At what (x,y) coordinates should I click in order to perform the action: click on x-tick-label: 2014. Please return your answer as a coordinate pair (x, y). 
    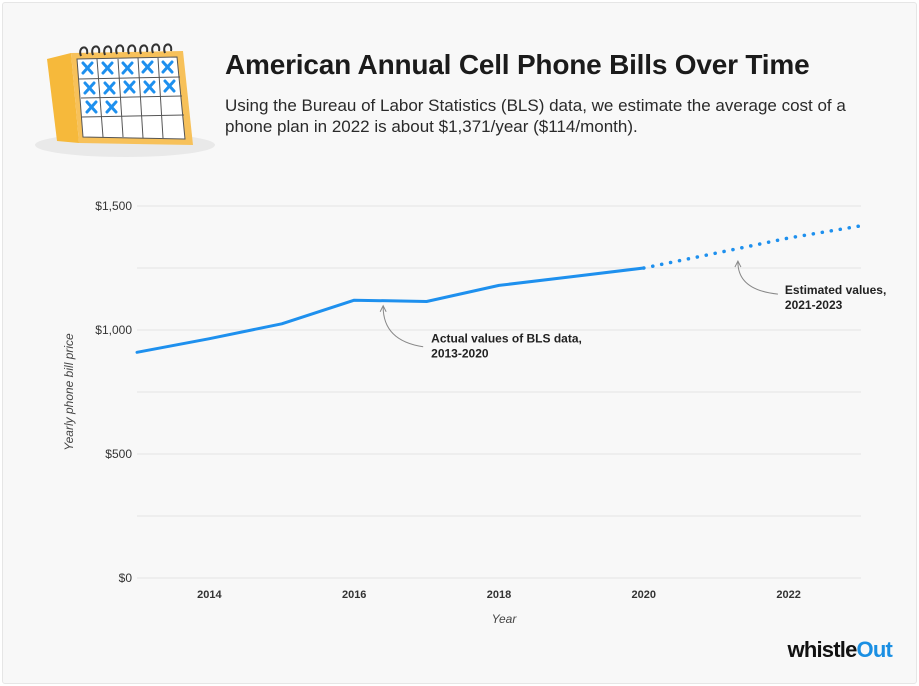
    Looking at the image, I should click on (209, 595).